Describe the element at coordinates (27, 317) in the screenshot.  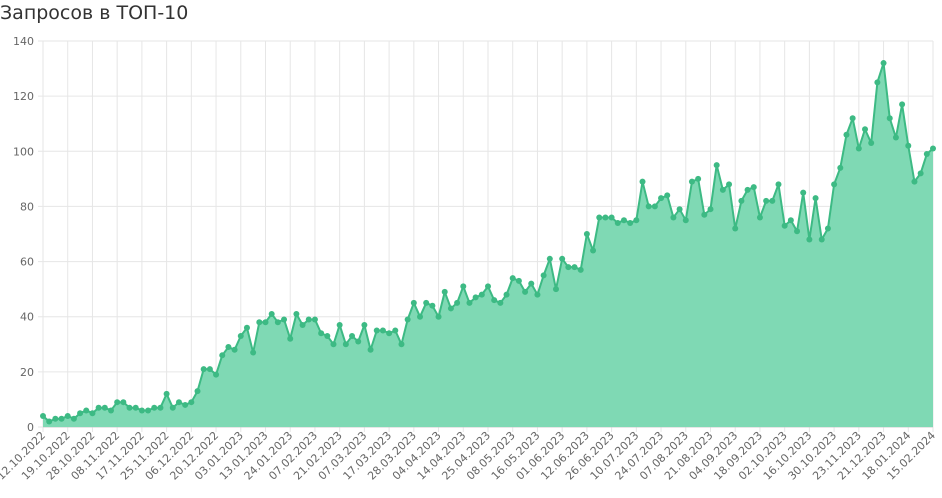
I see `y-tick-label: 40` at that location.